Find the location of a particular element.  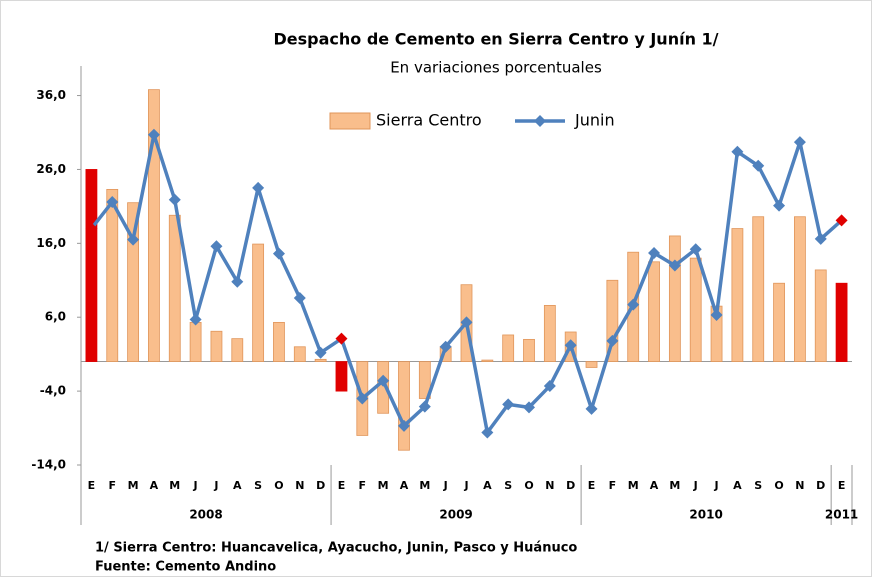

y-tick-label: -4,0 is located at coordinates (53, 391).